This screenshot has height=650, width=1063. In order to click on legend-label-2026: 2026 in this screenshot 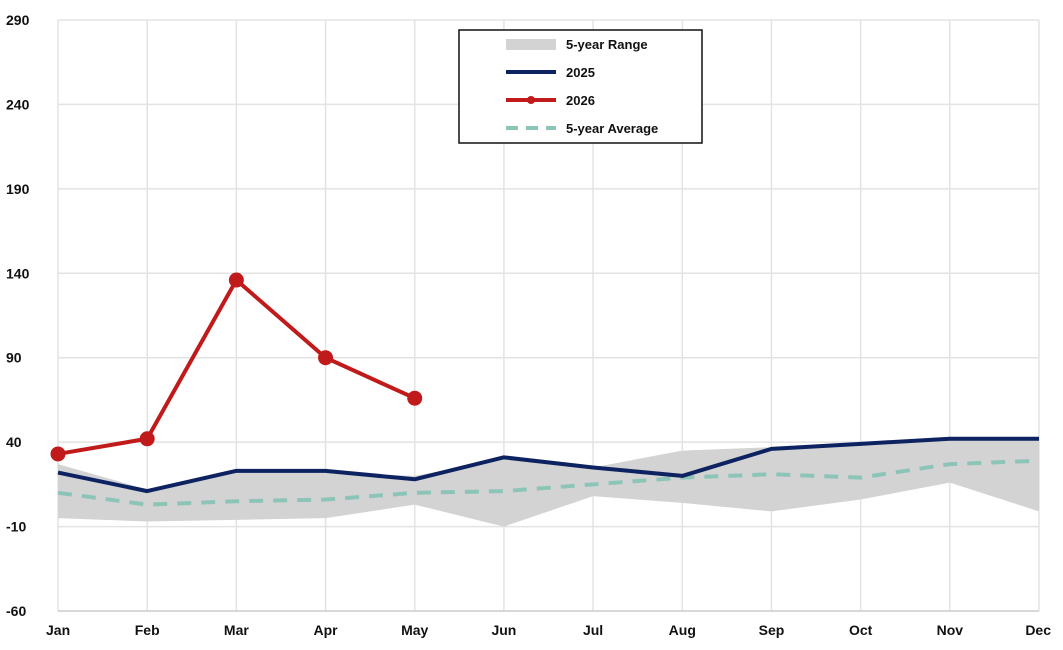, I will do `click(580, 100)`.